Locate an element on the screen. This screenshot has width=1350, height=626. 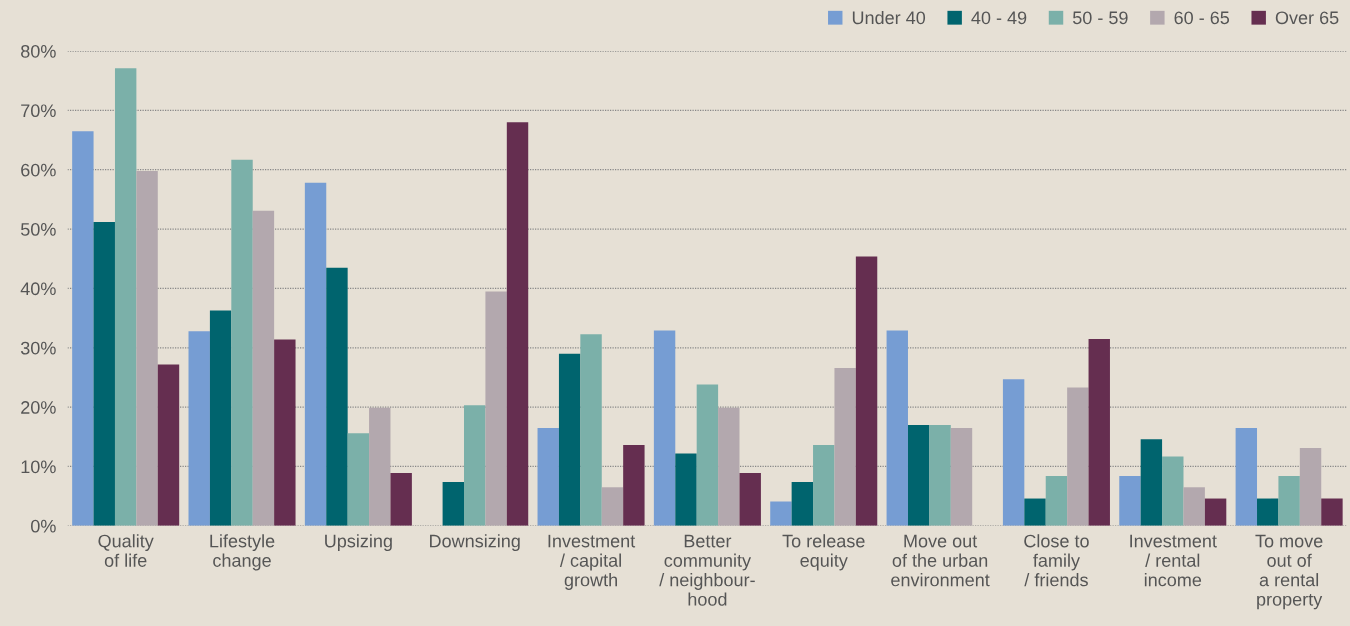
legend-label: 60 - 65 is located at coordinates (1202, 18).